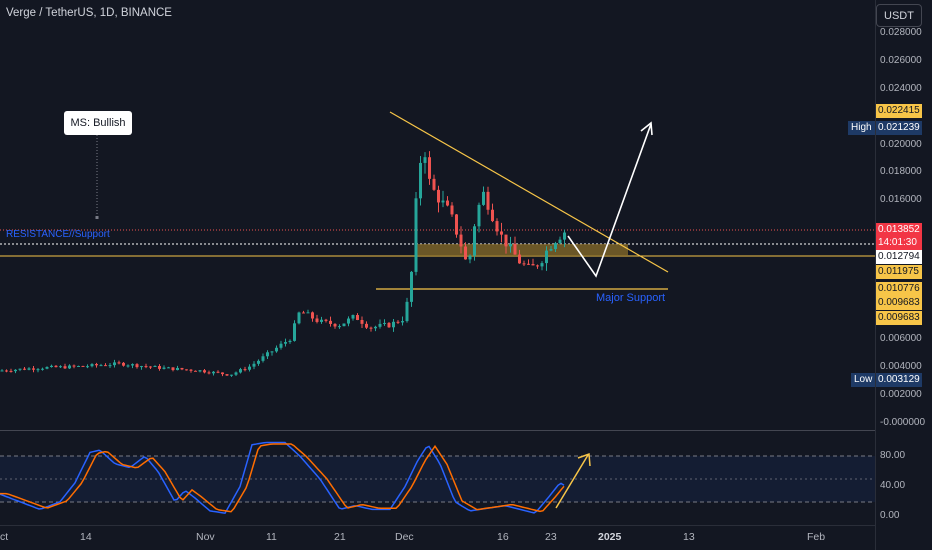 The width and height of the screenshot is (932, 550). I want to click on high-label: High, so click(861, 128).